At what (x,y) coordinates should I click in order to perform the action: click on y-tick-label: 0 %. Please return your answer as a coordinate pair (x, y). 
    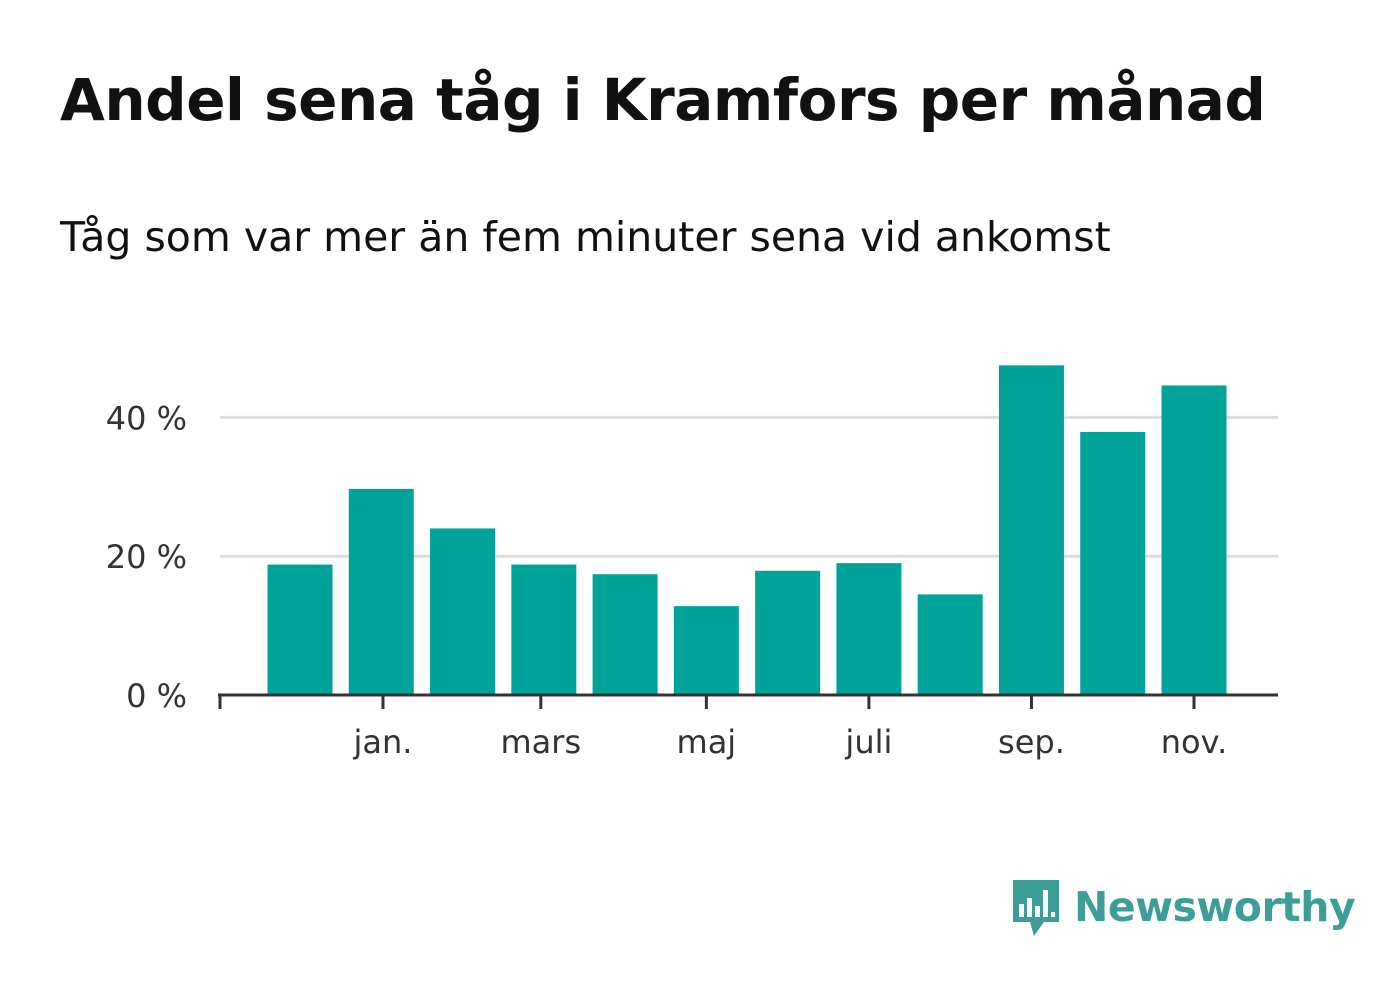
    Looking at the image, I should click on (156, 696).